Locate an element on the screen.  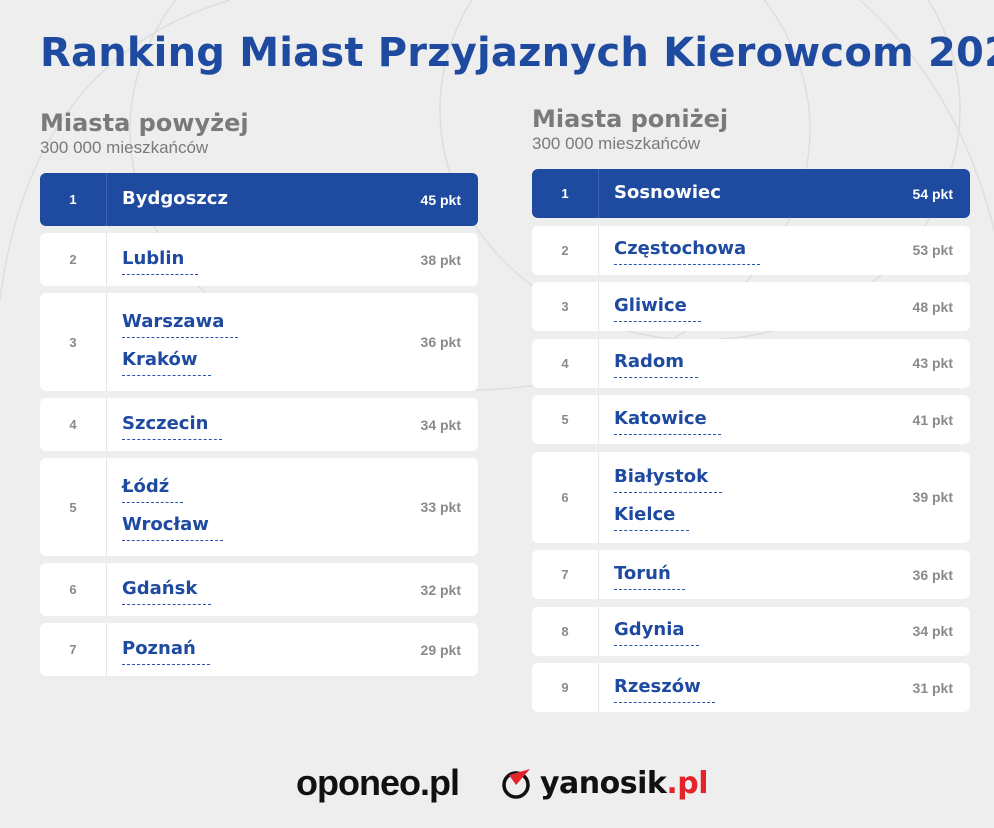
city-name: Radom is located at coordinates (656, 364).